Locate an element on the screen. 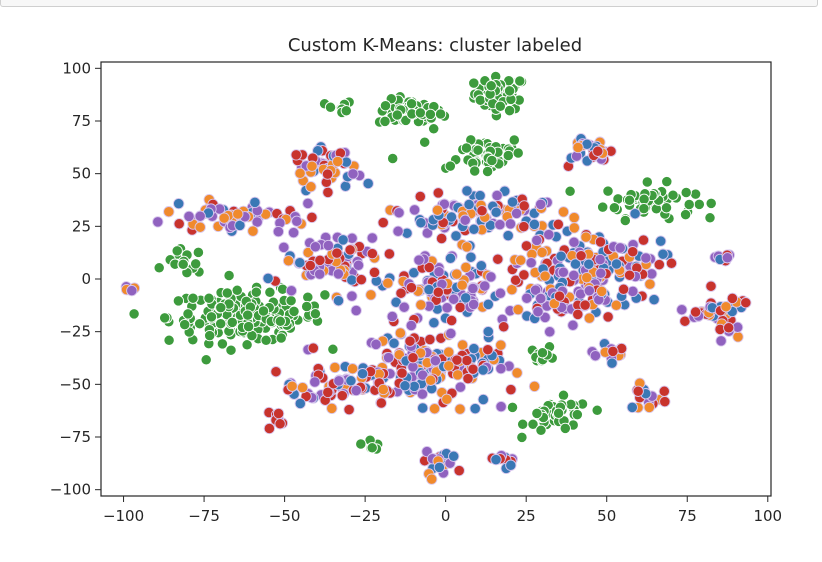 Image resolution: width=822 pixels, height=562 pixels. point-group-g-scatter-mid is located at coordinates (421, 310).